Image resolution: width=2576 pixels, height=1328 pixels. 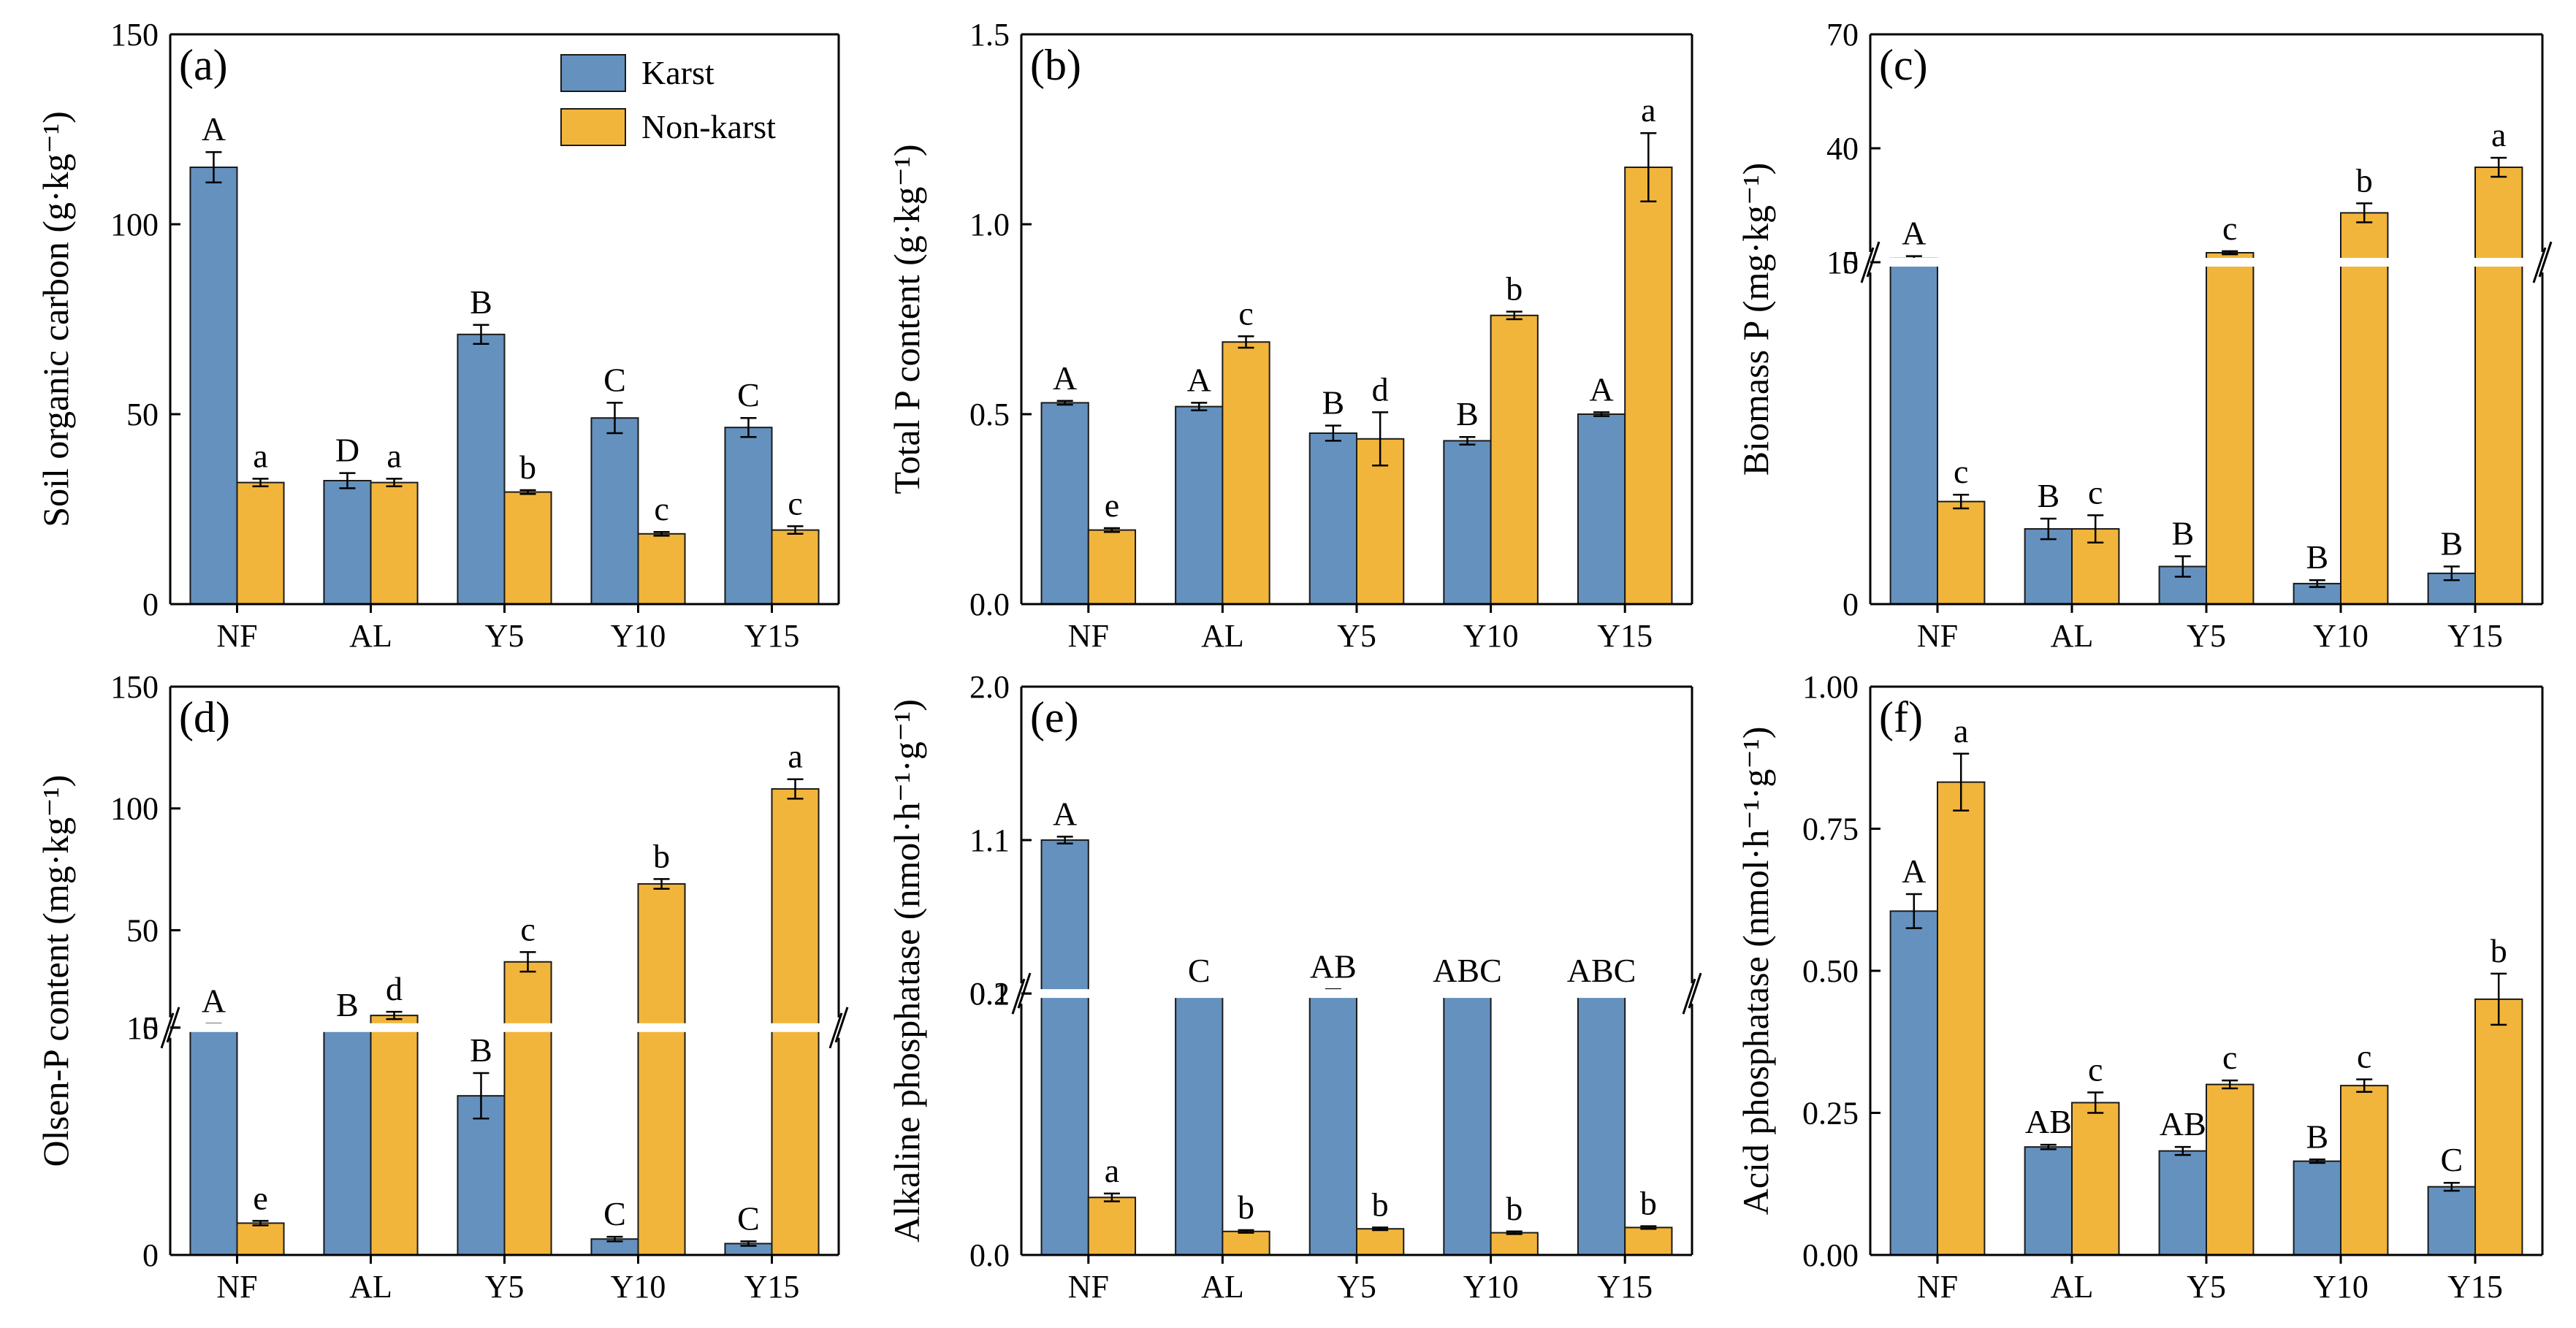 What do you see at coordinates (593, 73) in the screenshot?
I see `legend-swatch-karst` at bounding box center [593, 73].